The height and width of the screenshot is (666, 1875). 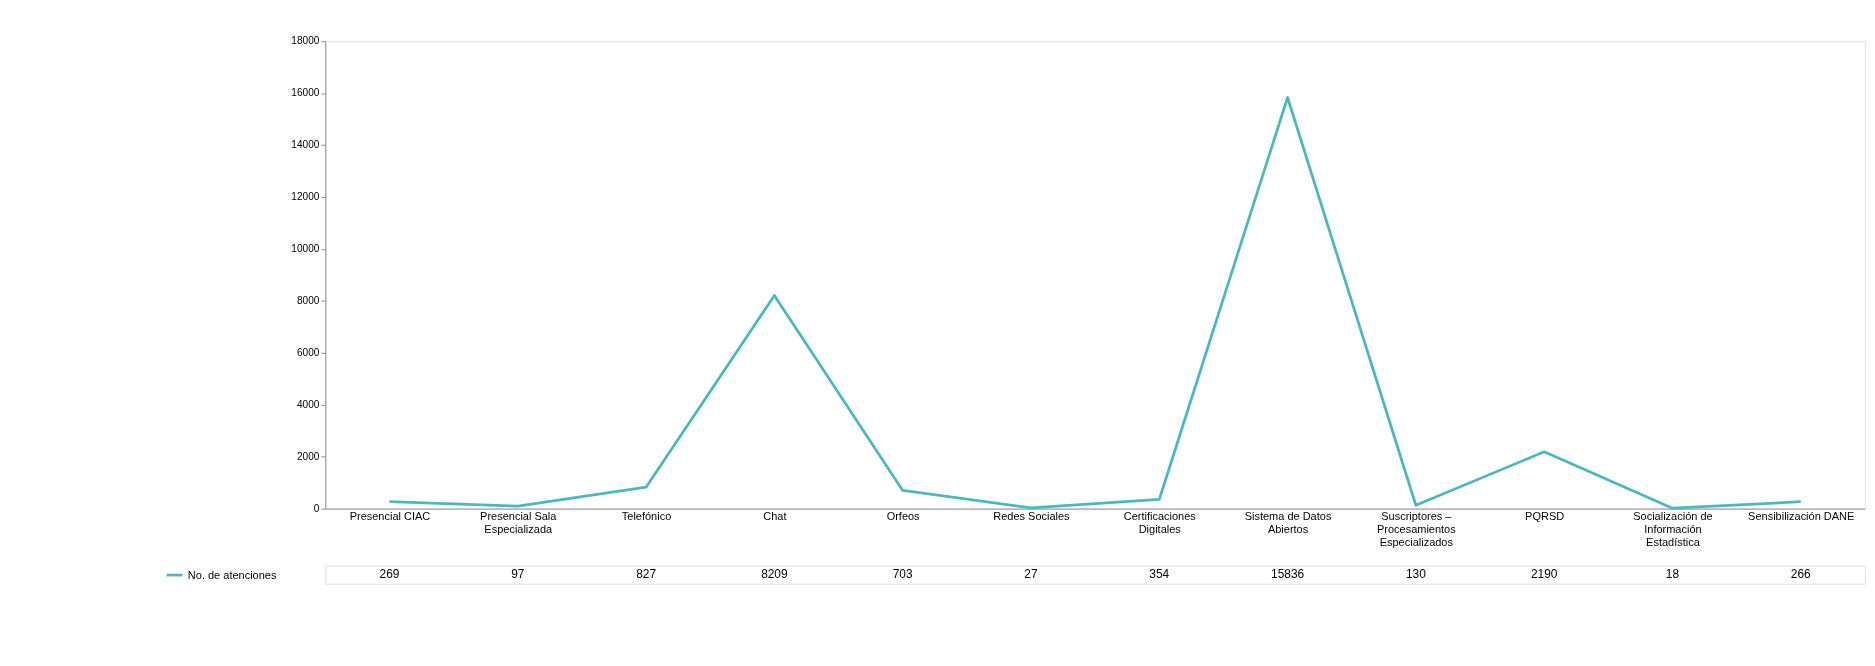 What do you see at coordinates (305, 249) in the screenshot?
I see `y-tick-label: 10000` at bounding box center [305, 249].